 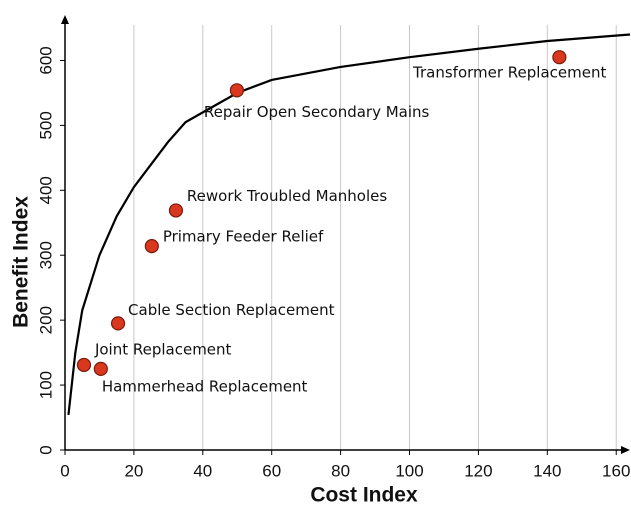 What do you see at coordinates (45, 125) in the screenshot?
I see `y-tick-label: 500` at bounding box center [45, 125].